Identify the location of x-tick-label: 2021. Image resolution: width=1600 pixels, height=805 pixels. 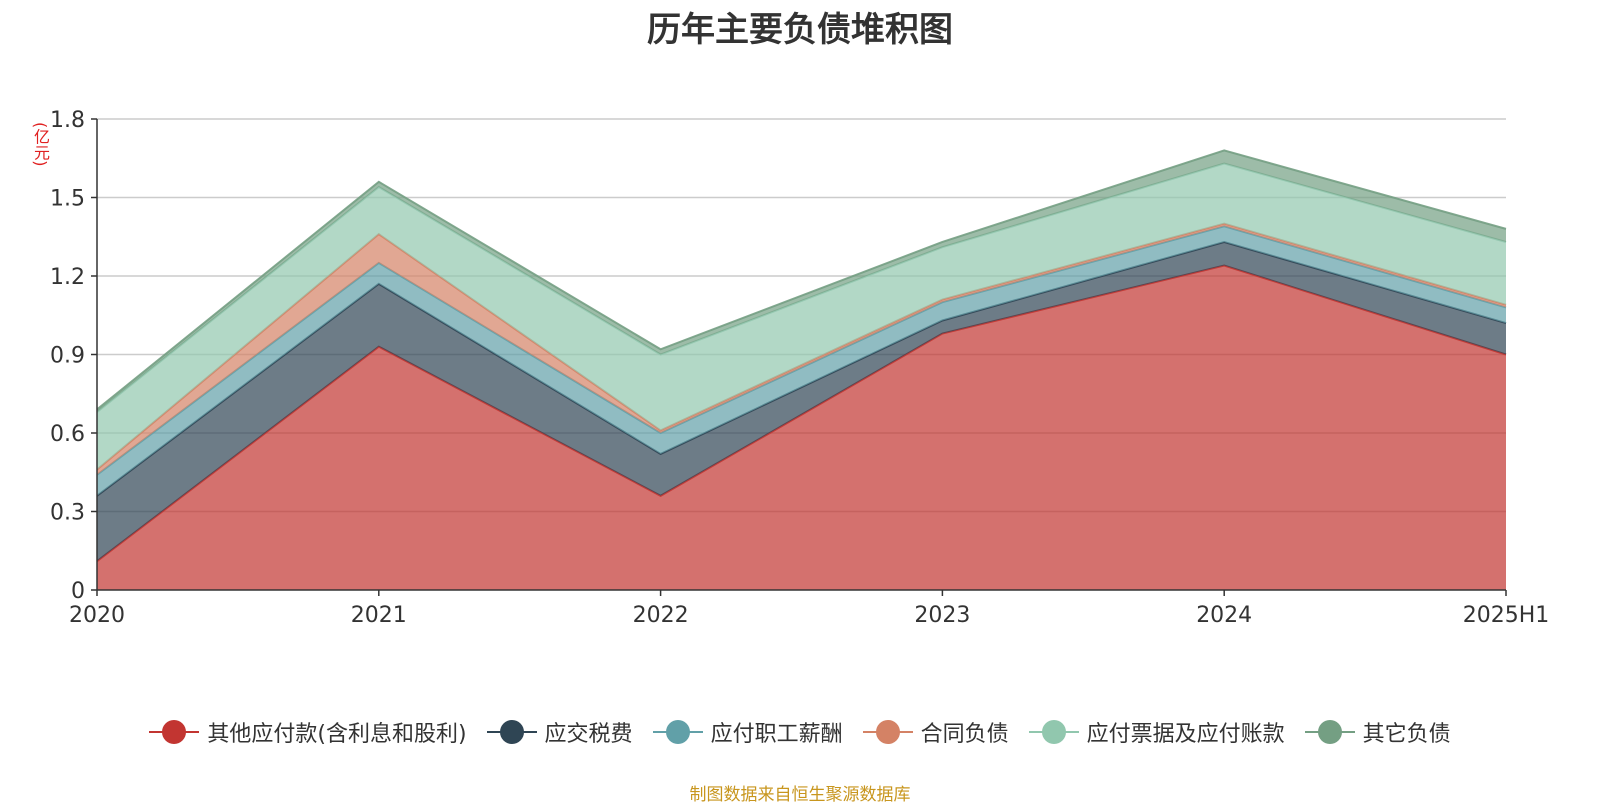
(379, 615).